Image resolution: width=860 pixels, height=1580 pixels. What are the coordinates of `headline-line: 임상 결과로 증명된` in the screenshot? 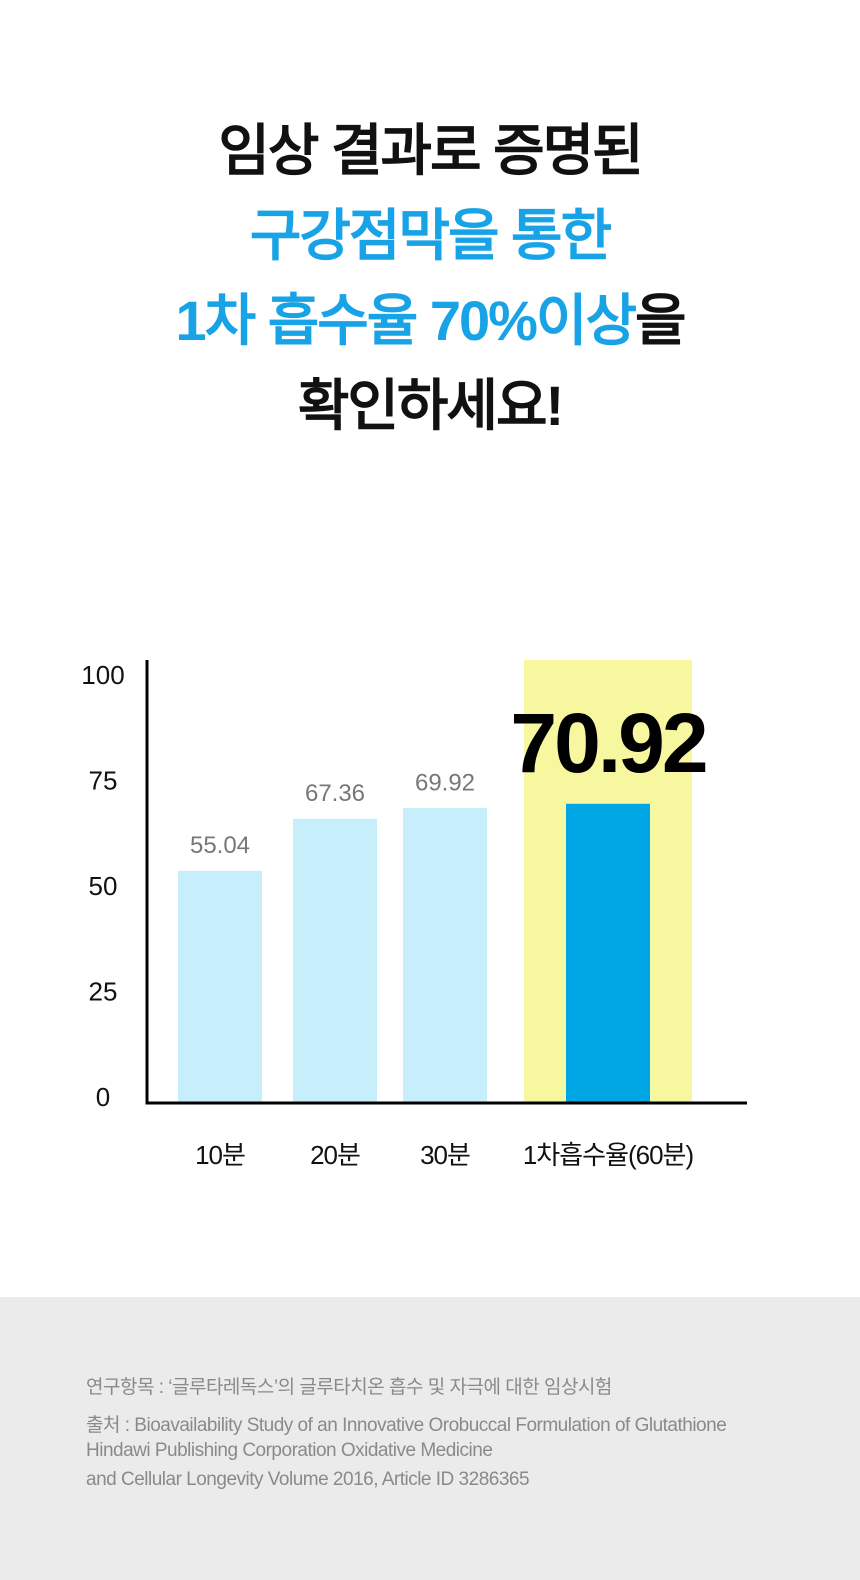 It's located at (430, 150).